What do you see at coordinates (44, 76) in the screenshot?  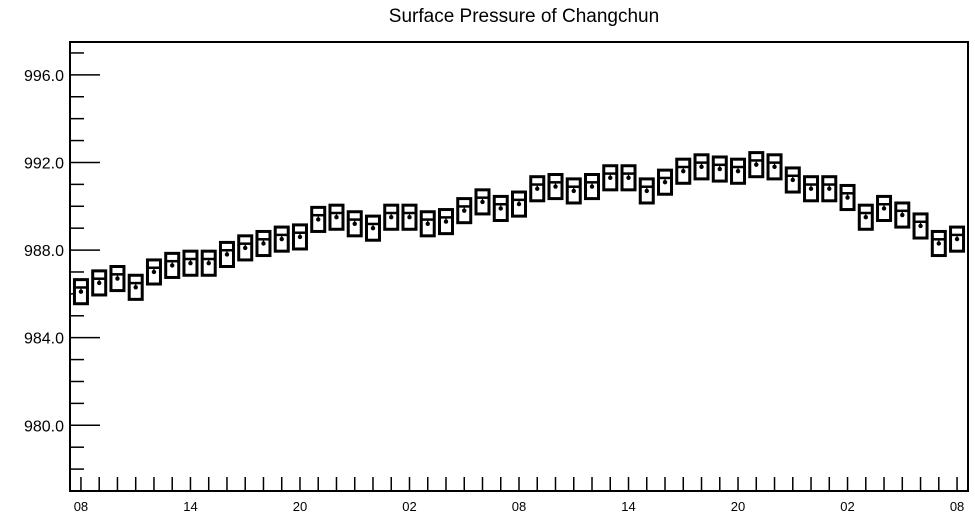 I see `y-tick-label: 996.0` at bounding box center [44, 76].